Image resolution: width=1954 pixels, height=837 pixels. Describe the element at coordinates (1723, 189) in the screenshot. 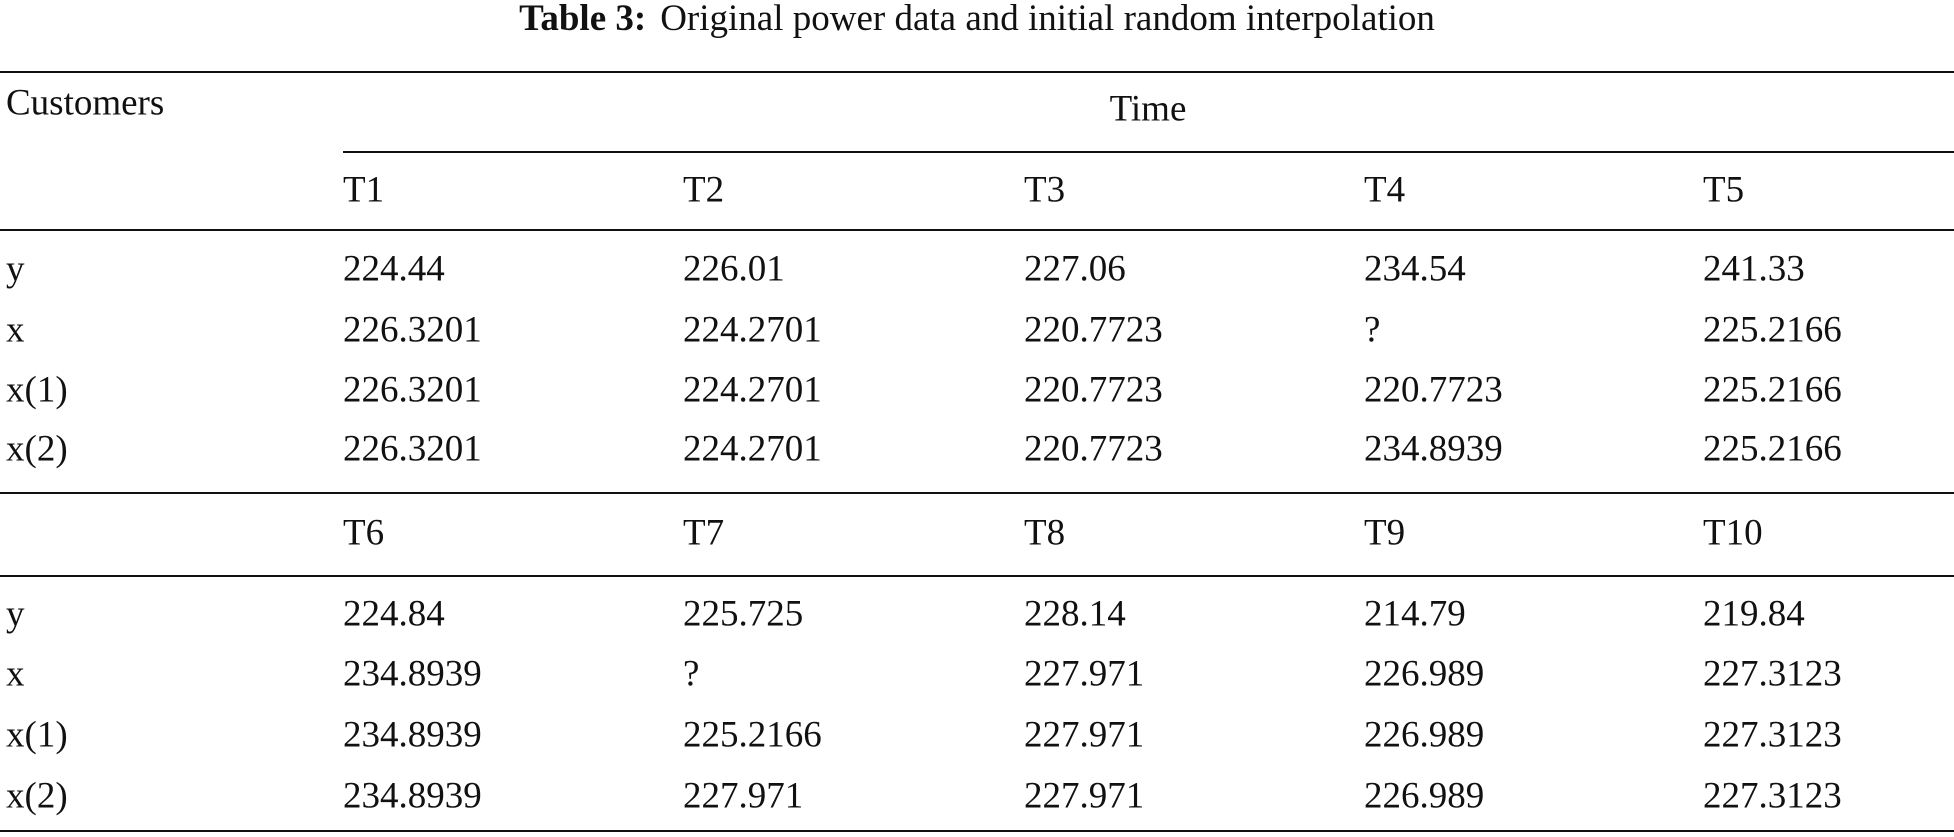

I see `column-header: T5` at that location.